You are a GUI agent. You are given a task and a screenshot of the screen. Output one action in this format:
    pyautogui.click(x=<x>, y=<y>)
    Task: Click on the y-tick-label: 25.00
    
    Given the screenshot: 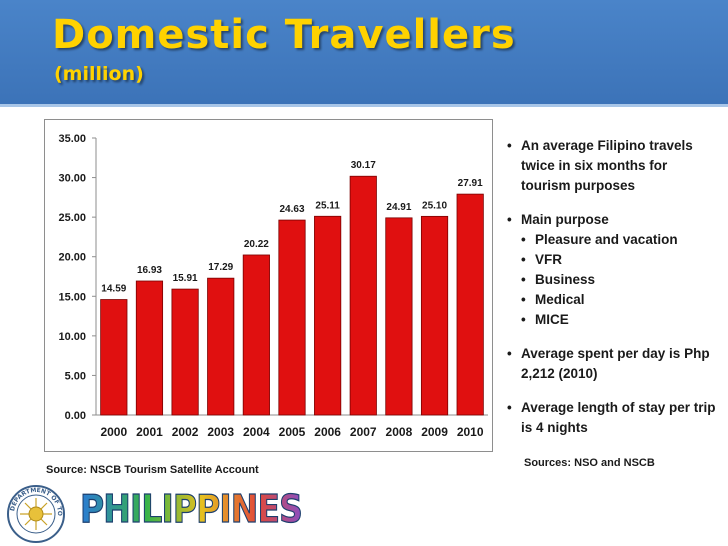 What is the action you would take?
    pyautogui.click(x=72, y=218)
    